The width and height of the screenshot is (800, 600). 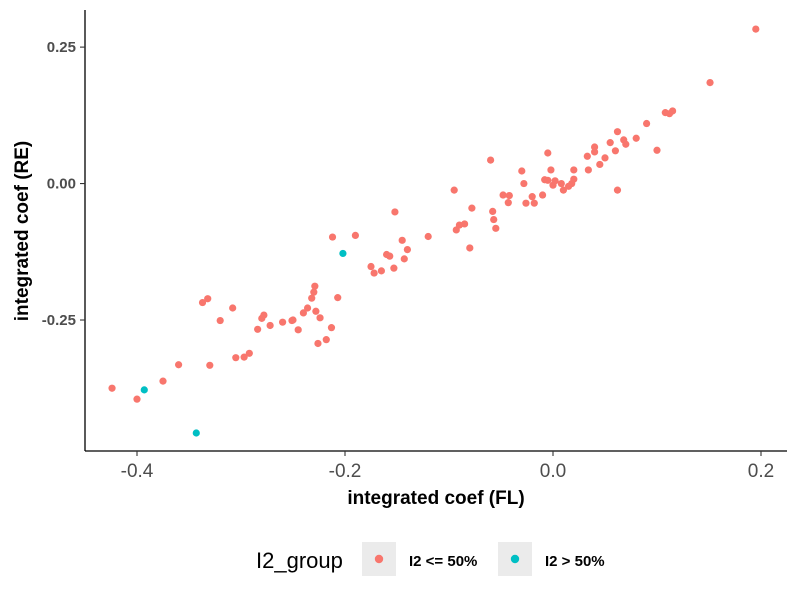 I want to click on legend-label-2: I2 > 50%, so click(x=575, y=561).